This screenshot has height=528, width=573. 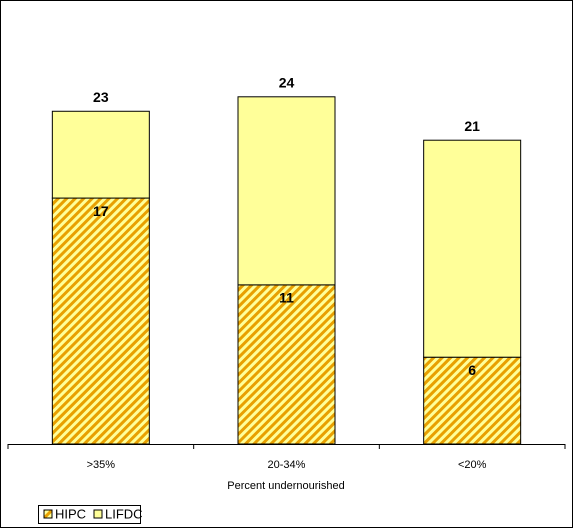 What do you see at coordinates (101, 97) in the screenshot?
I see `total-label: 23` at bounding box center [101, 97].